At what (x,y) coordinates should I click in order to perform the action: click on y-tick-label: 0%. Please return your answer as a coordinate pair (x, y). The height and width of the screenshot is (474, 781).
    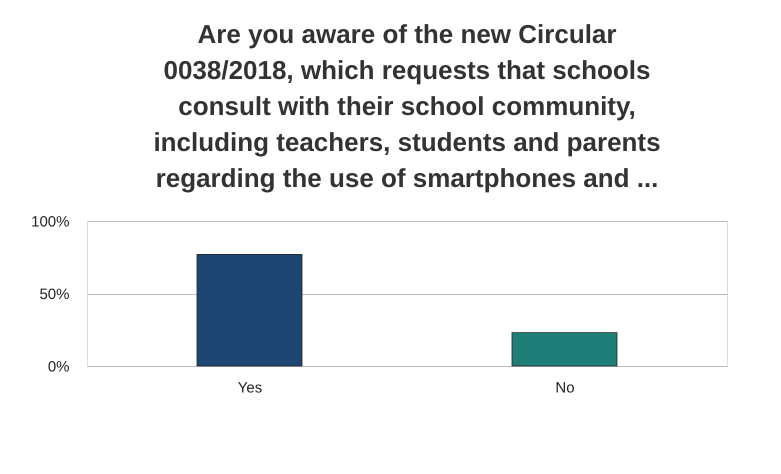
    Looking at the image, I should click on (59, 367).